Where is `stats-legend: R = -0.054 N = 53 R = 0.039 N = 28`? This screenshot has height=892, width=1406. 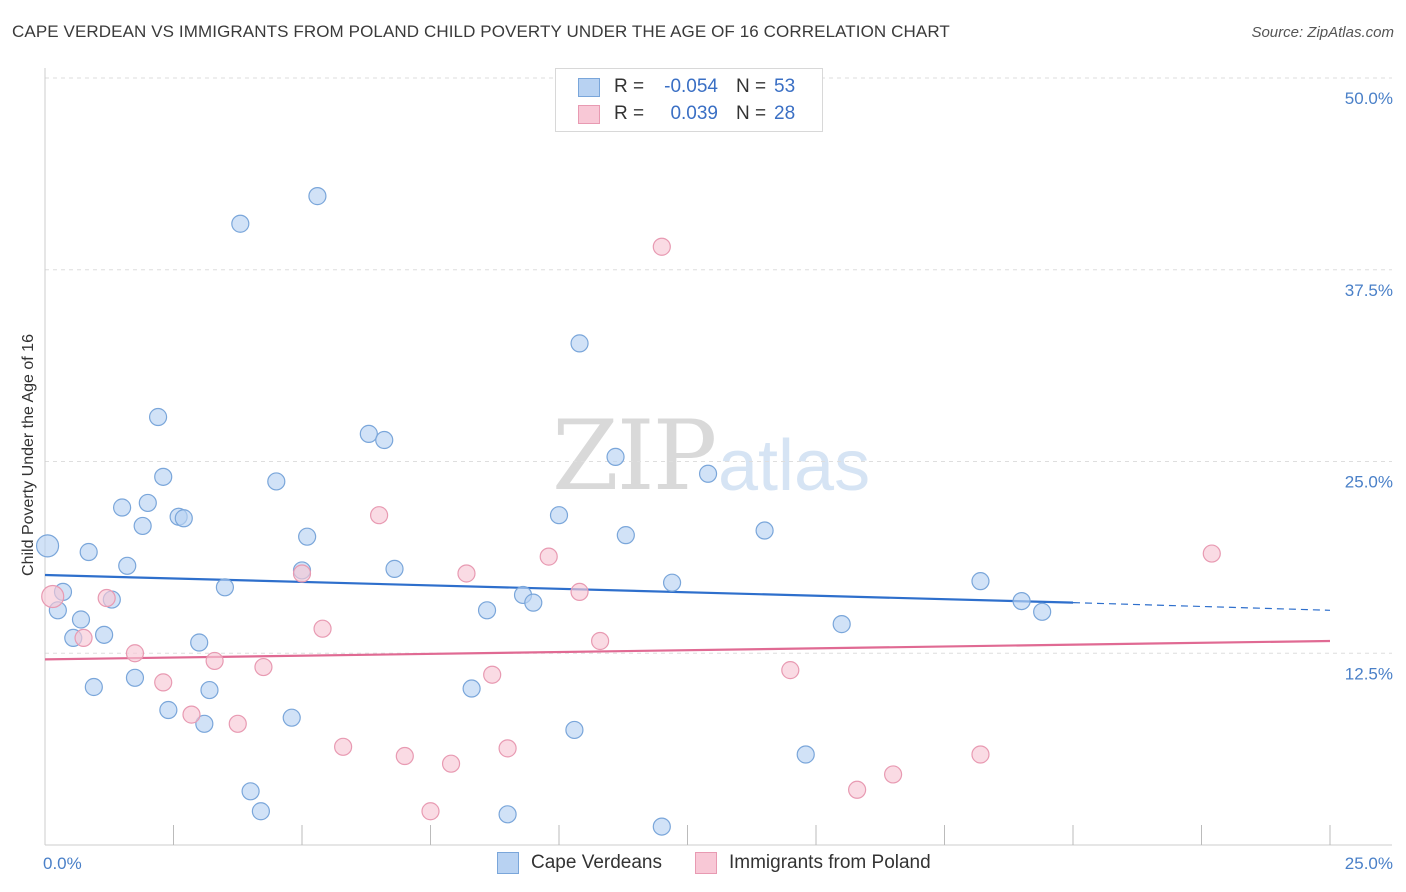 stats-legend: R = -0.054 N = 53 R = 0.039 N = 28 is located at coordinates (689, 100).